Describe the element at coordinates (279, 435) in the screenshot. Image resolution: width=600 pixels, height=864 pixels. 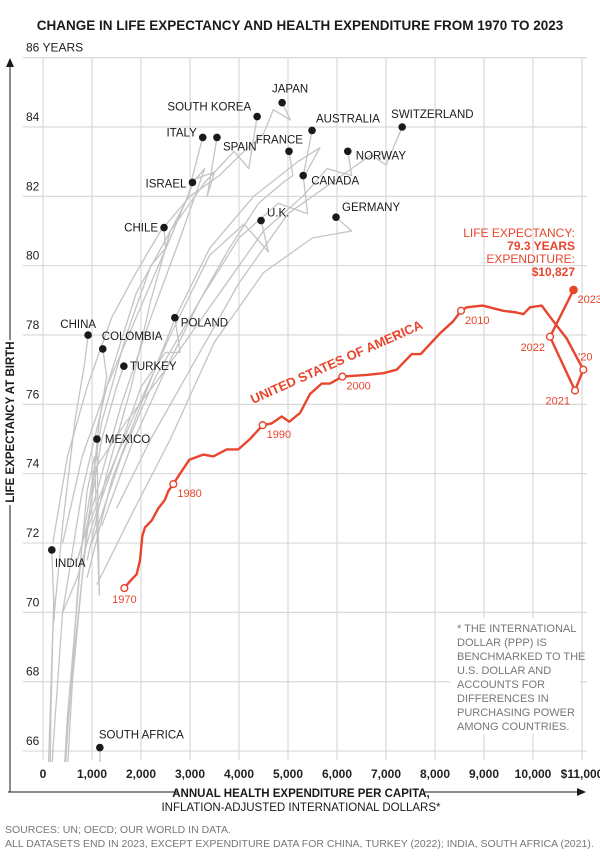
I see `year-label: 1990` at that location.